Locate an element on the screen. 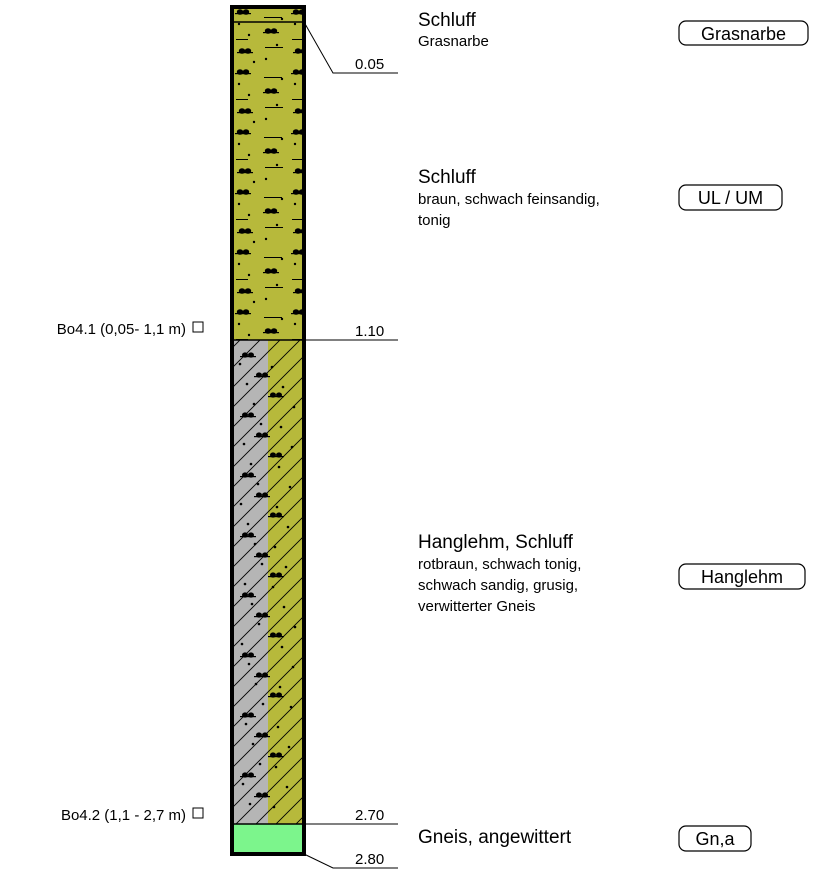  code-schluff: UL / UM is located at coordinates (730, 197).